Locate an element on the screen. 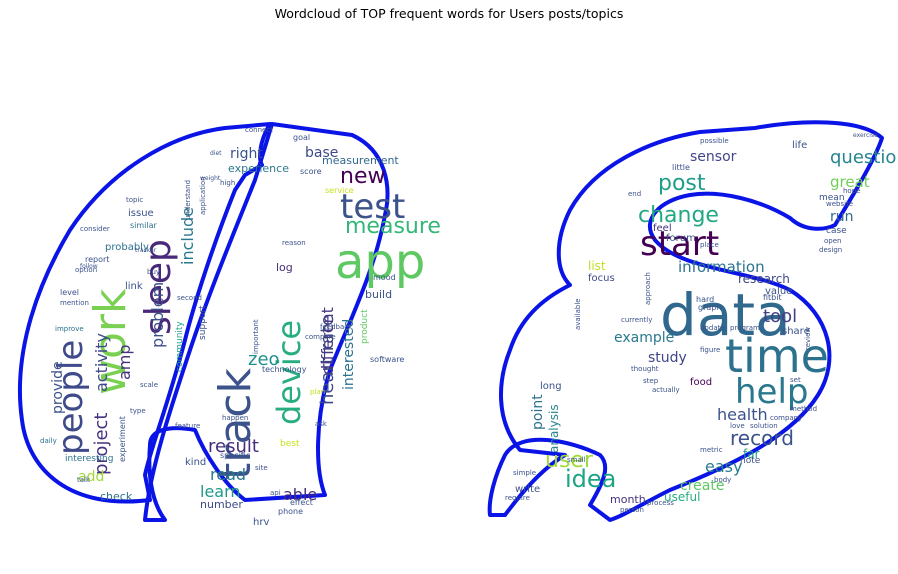 This screenshot has width=898, height=574. word-approach: approach is located at coordinates (648, 288).